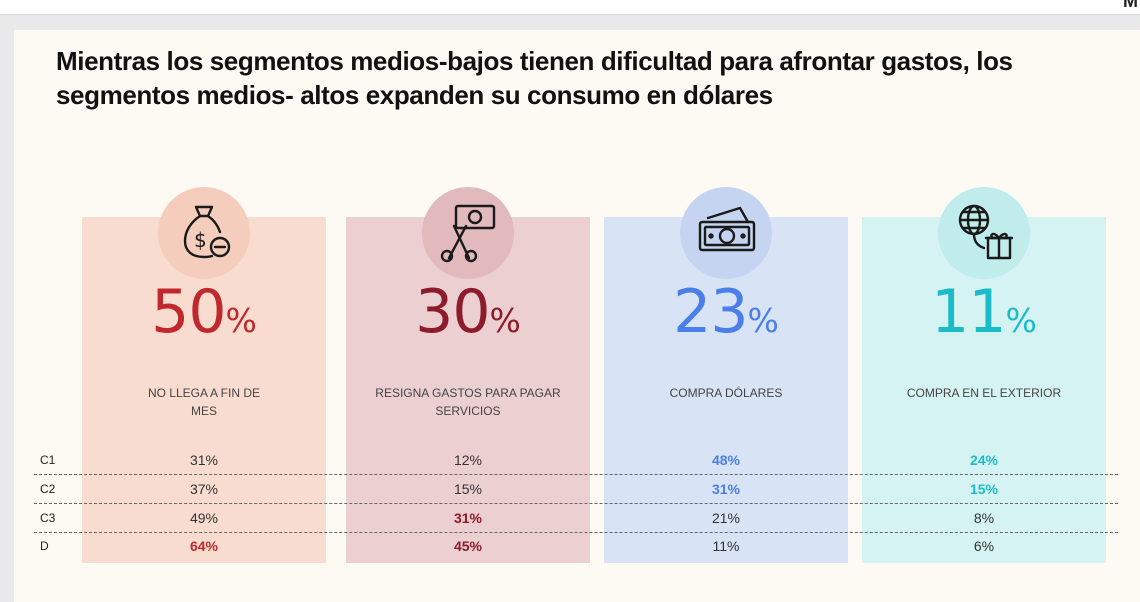 The image size is (1140, 602). What do you see at coordinates (1021, 320) in the screenshot?
I see `card-4-unit: %` at bounding box center [1021, 320].